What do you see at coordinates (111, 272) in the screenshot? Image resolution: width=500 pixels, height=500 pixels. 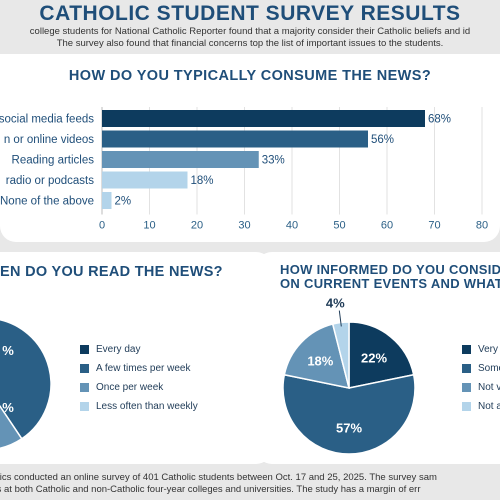 I see `frequency-pie-title: EN DO YOU READ THE NEWS?` at bounding box center [111, 272].